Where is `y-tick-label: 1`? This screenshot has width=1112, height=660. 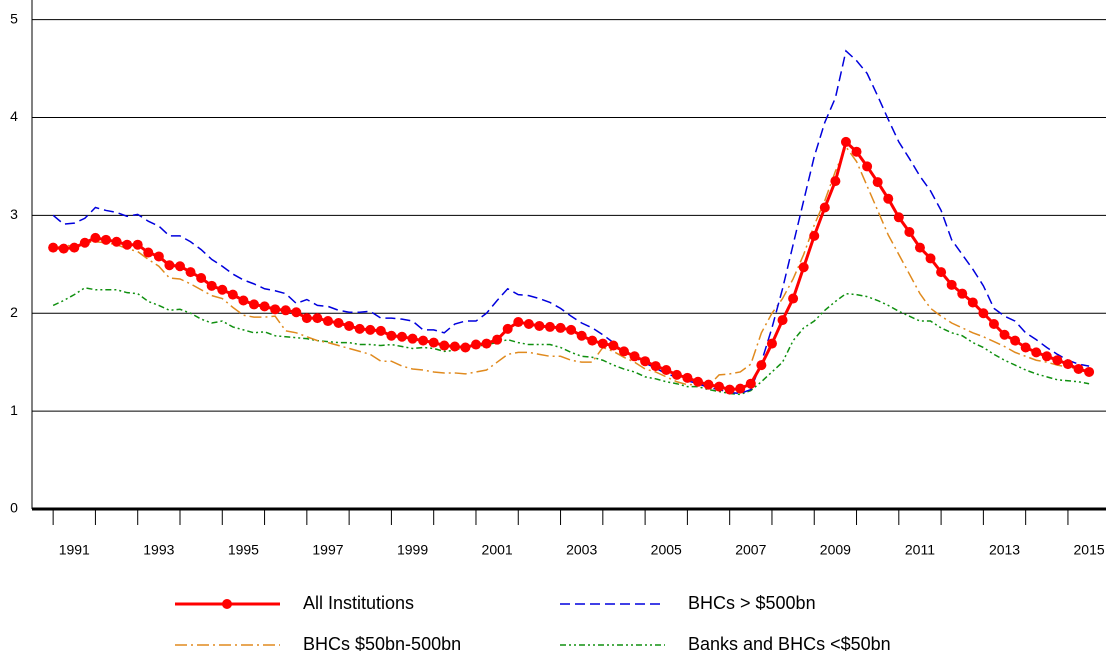 y-tick-label: 1 is located at coordinates (14, 410).